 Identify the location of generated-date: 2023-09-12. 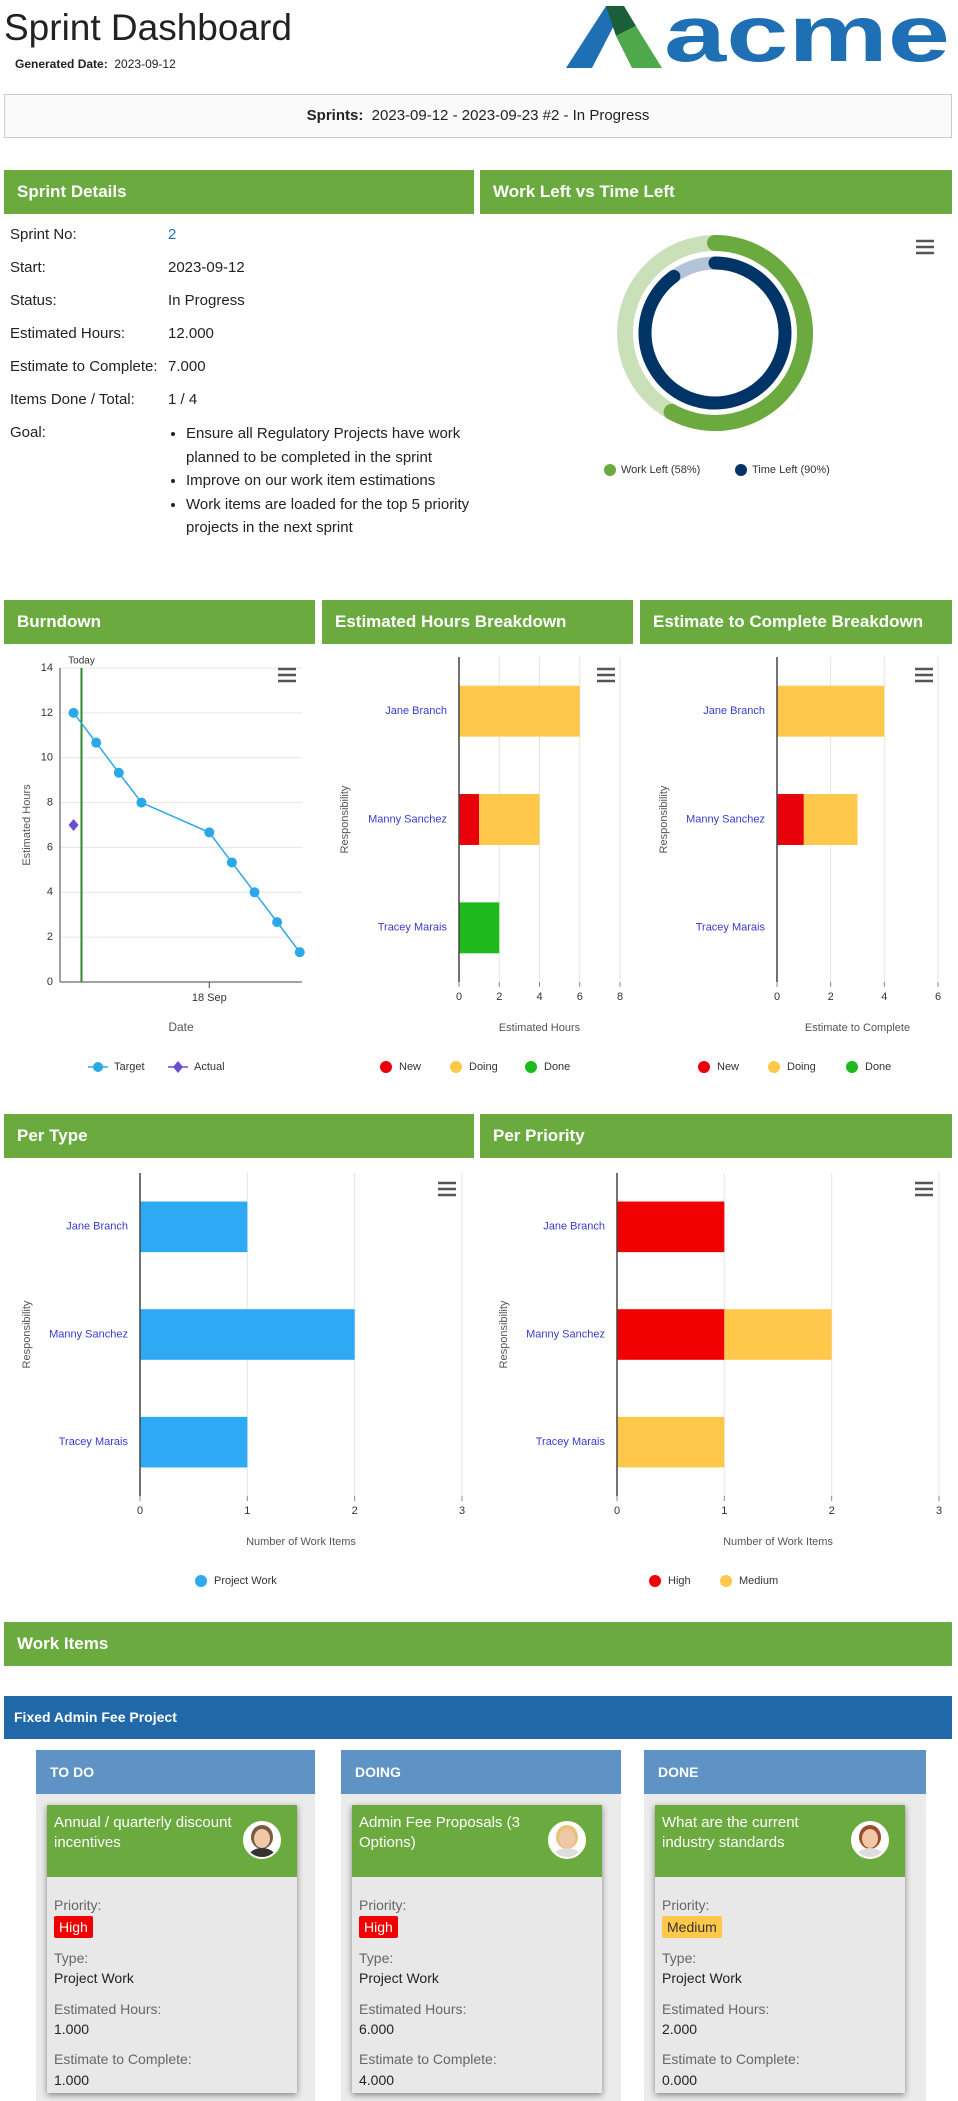
(145, 64).